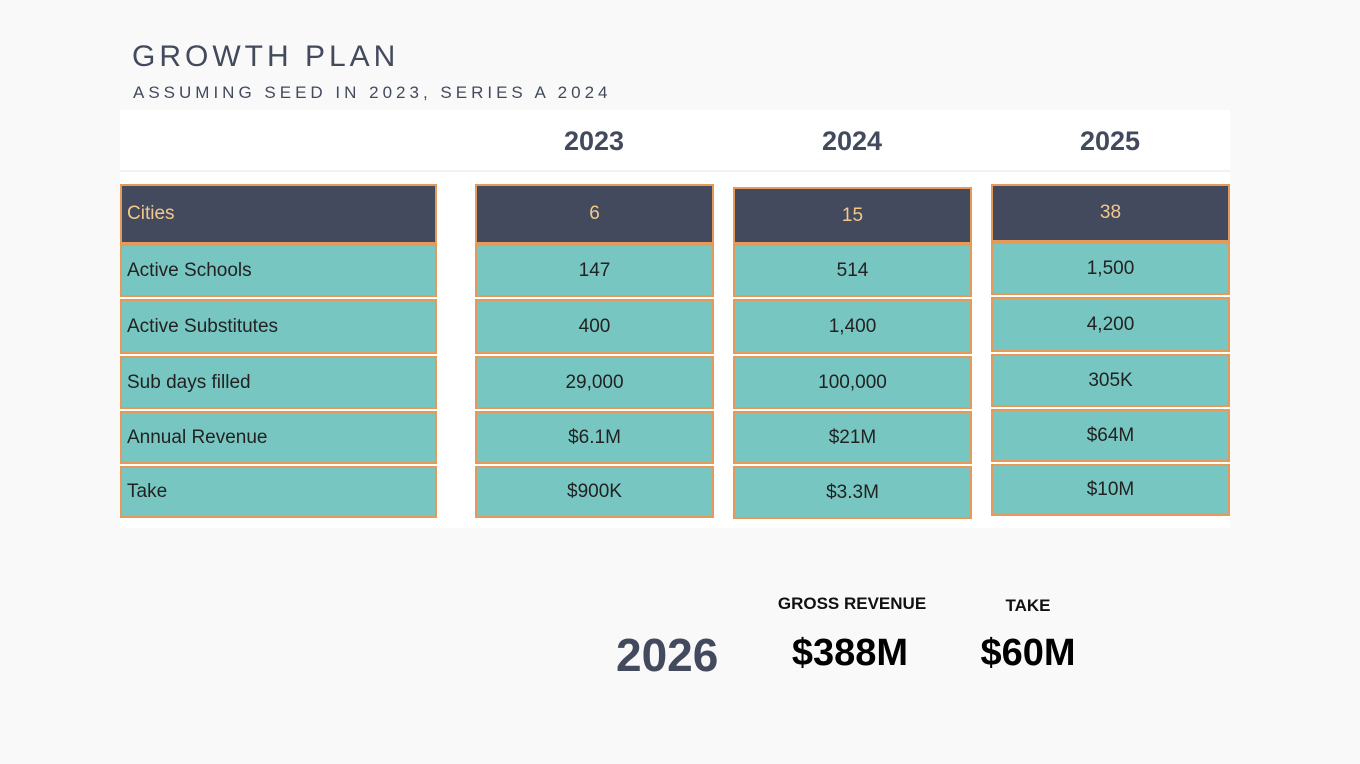  Describe the element at coordinates (852, 141) in the screenshot. I see `year-header-2024: 2024` at that location.